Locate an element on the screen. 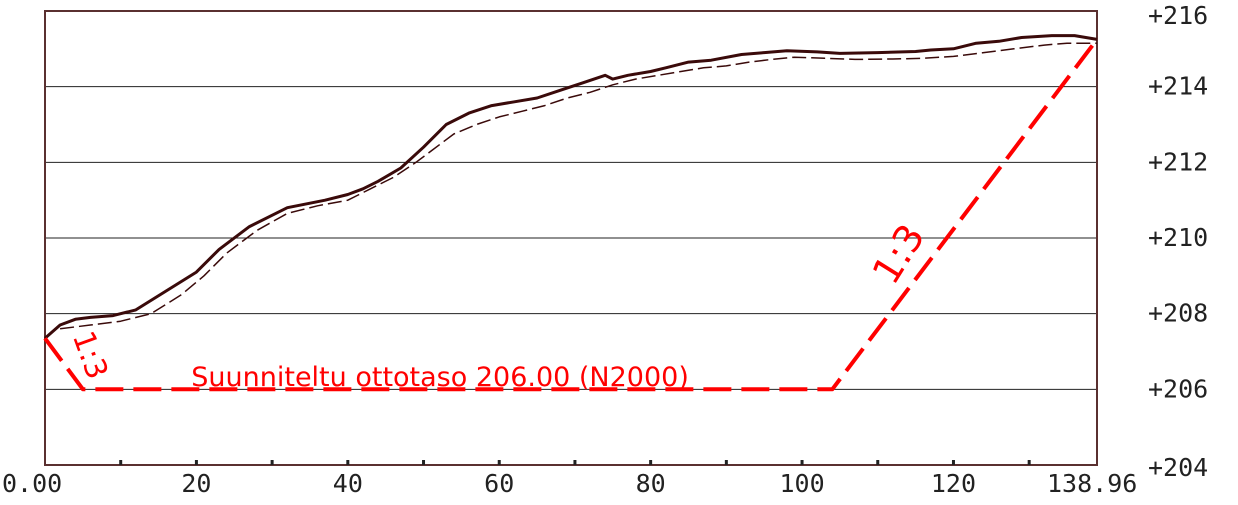 Image resolution: width=1238 pixels, height=505 pixels. x-tick-label: 0.00 is located at coordinates (32, 483).